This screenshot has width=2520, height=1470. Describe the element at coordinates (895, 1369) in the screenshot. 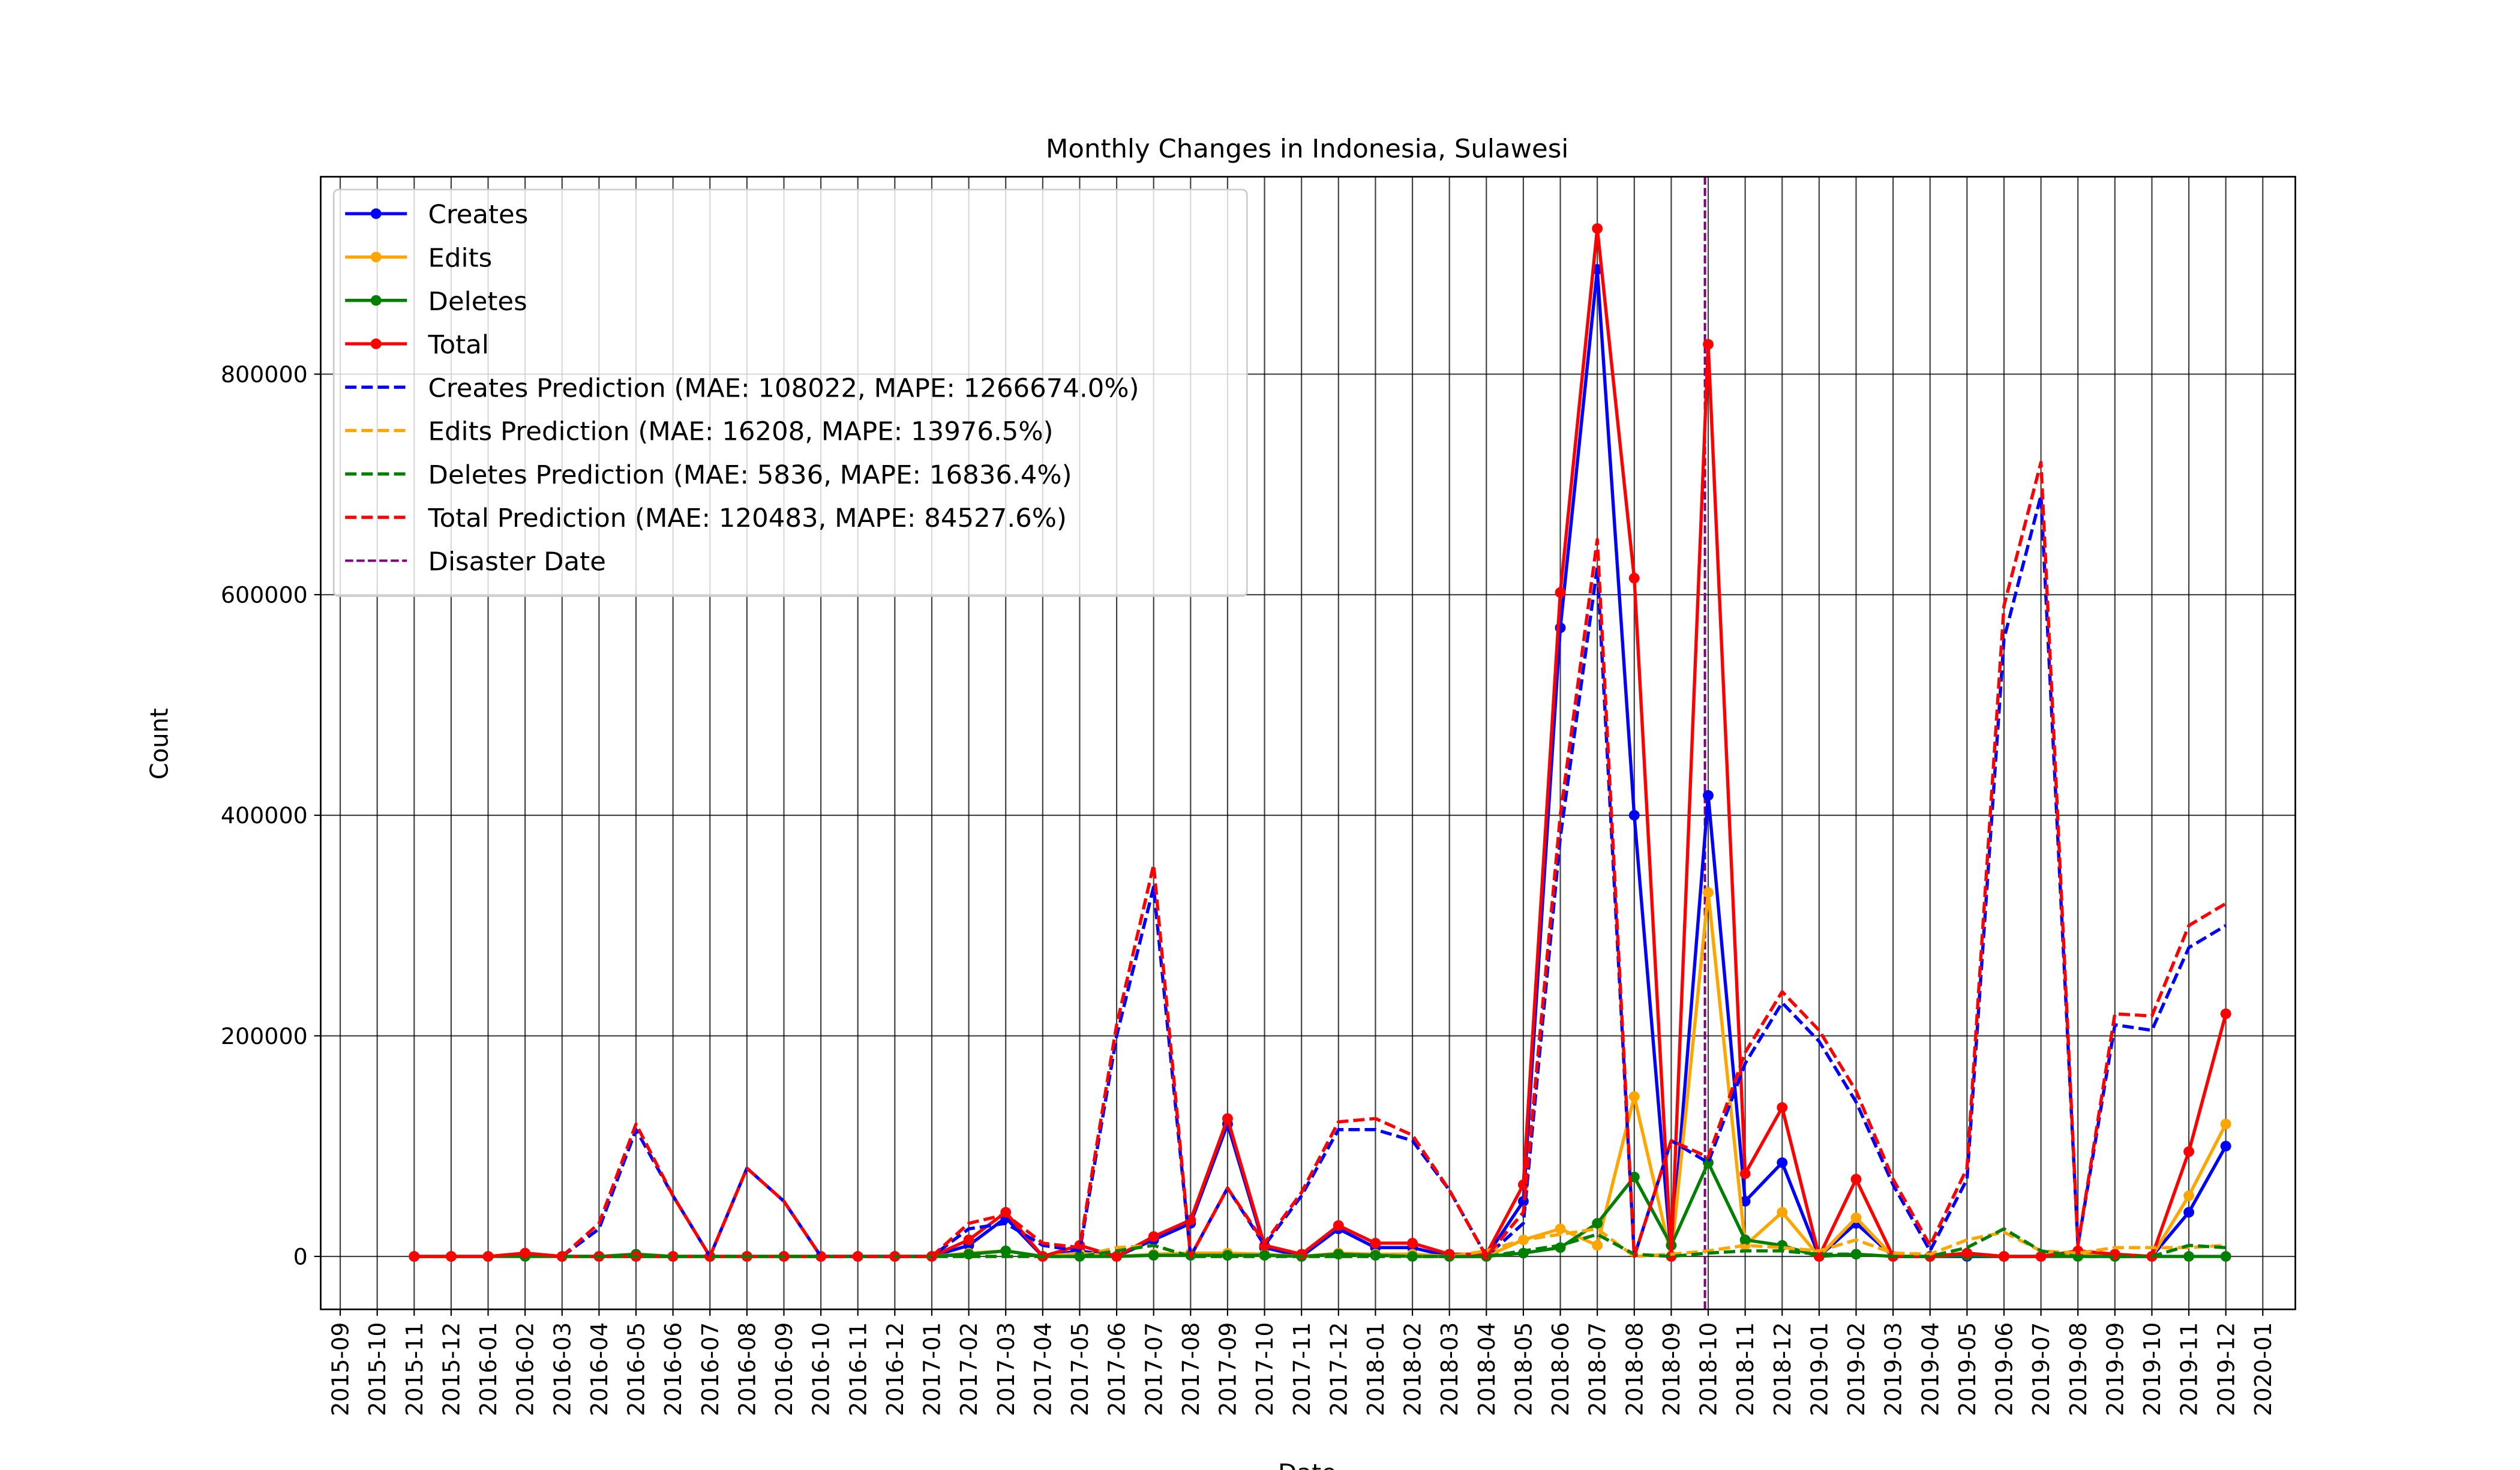

I see `x-tick-label: 2016-12` at that location.